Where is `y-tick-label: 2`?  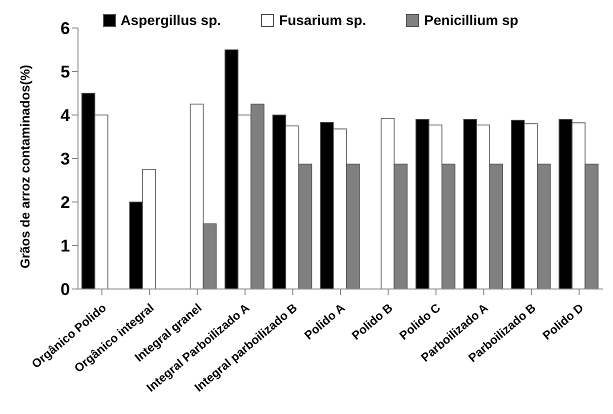 y-tick-label: 2 is located at coordinates (65, 202).